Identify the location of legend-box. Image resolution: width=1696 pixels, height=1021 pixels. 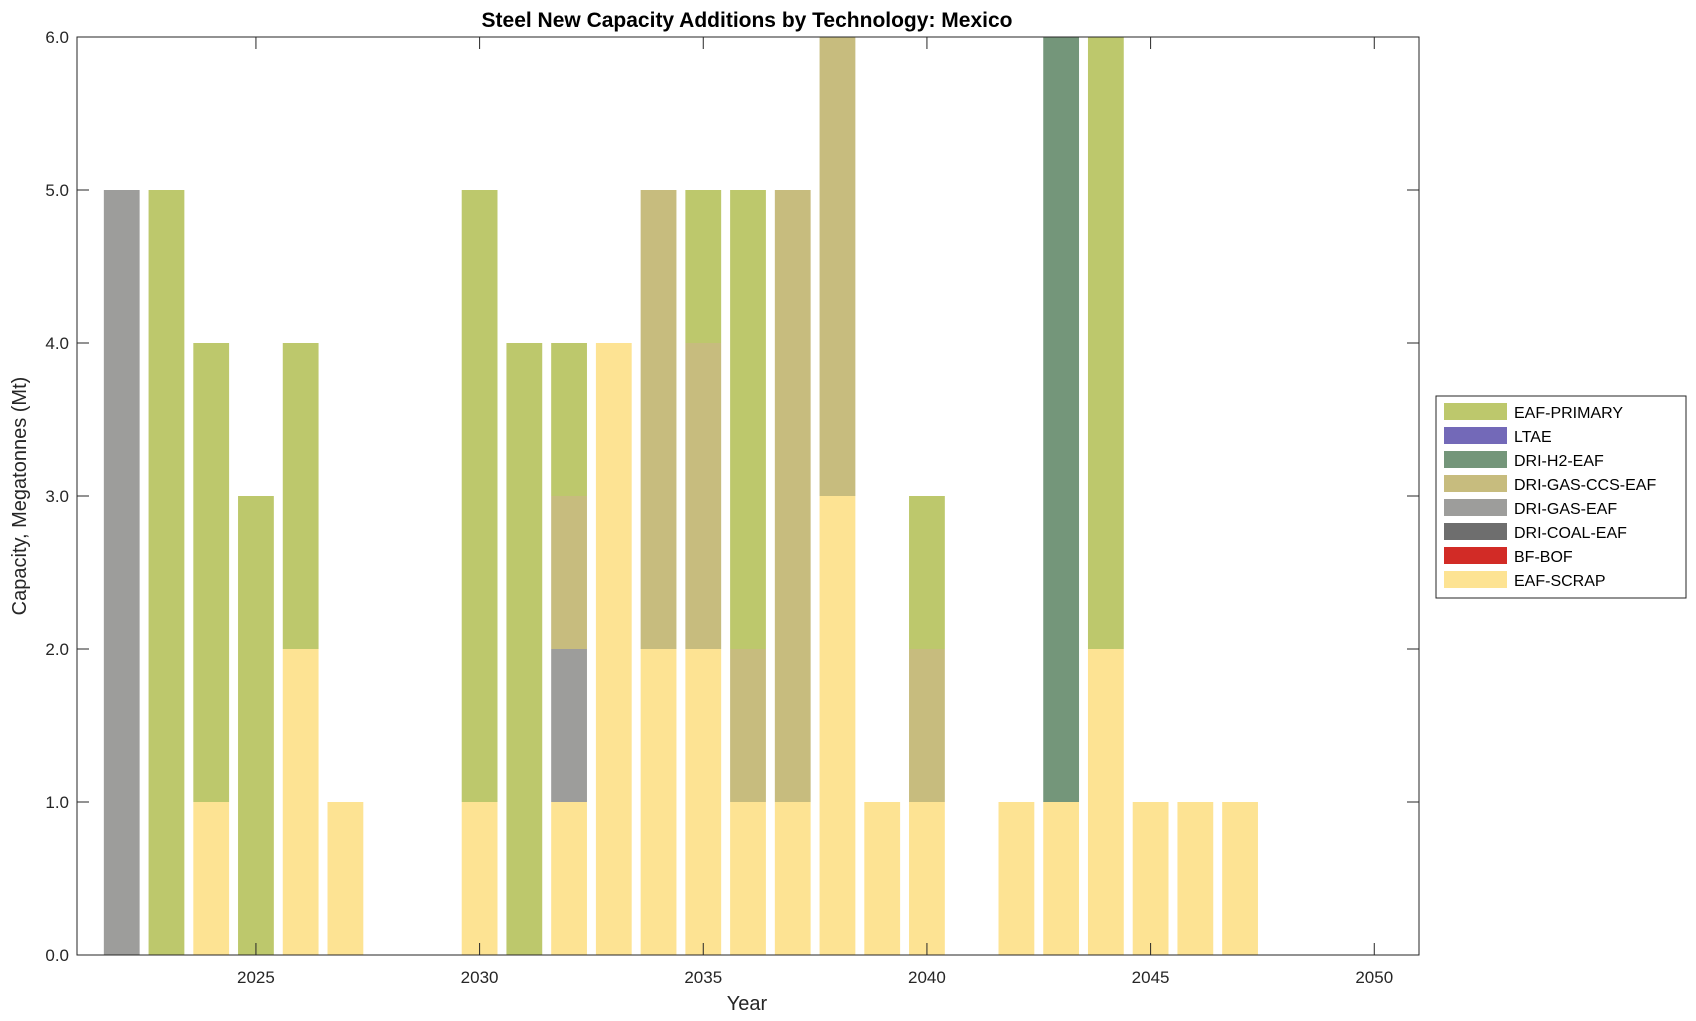
(1561, 497).